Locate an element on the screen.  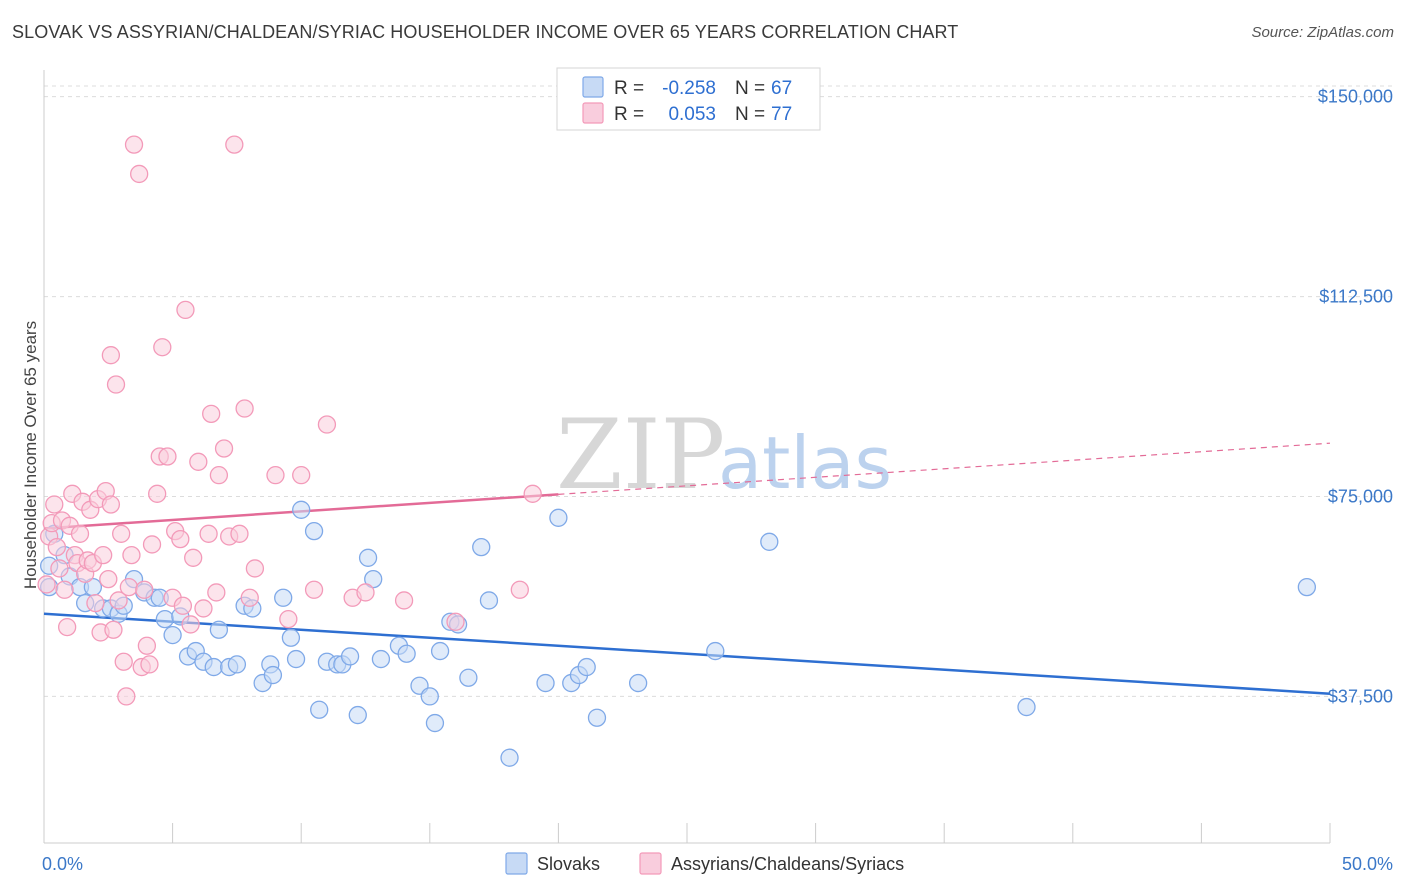
trend-line-1-dashed is located at coordinates (944, 468).